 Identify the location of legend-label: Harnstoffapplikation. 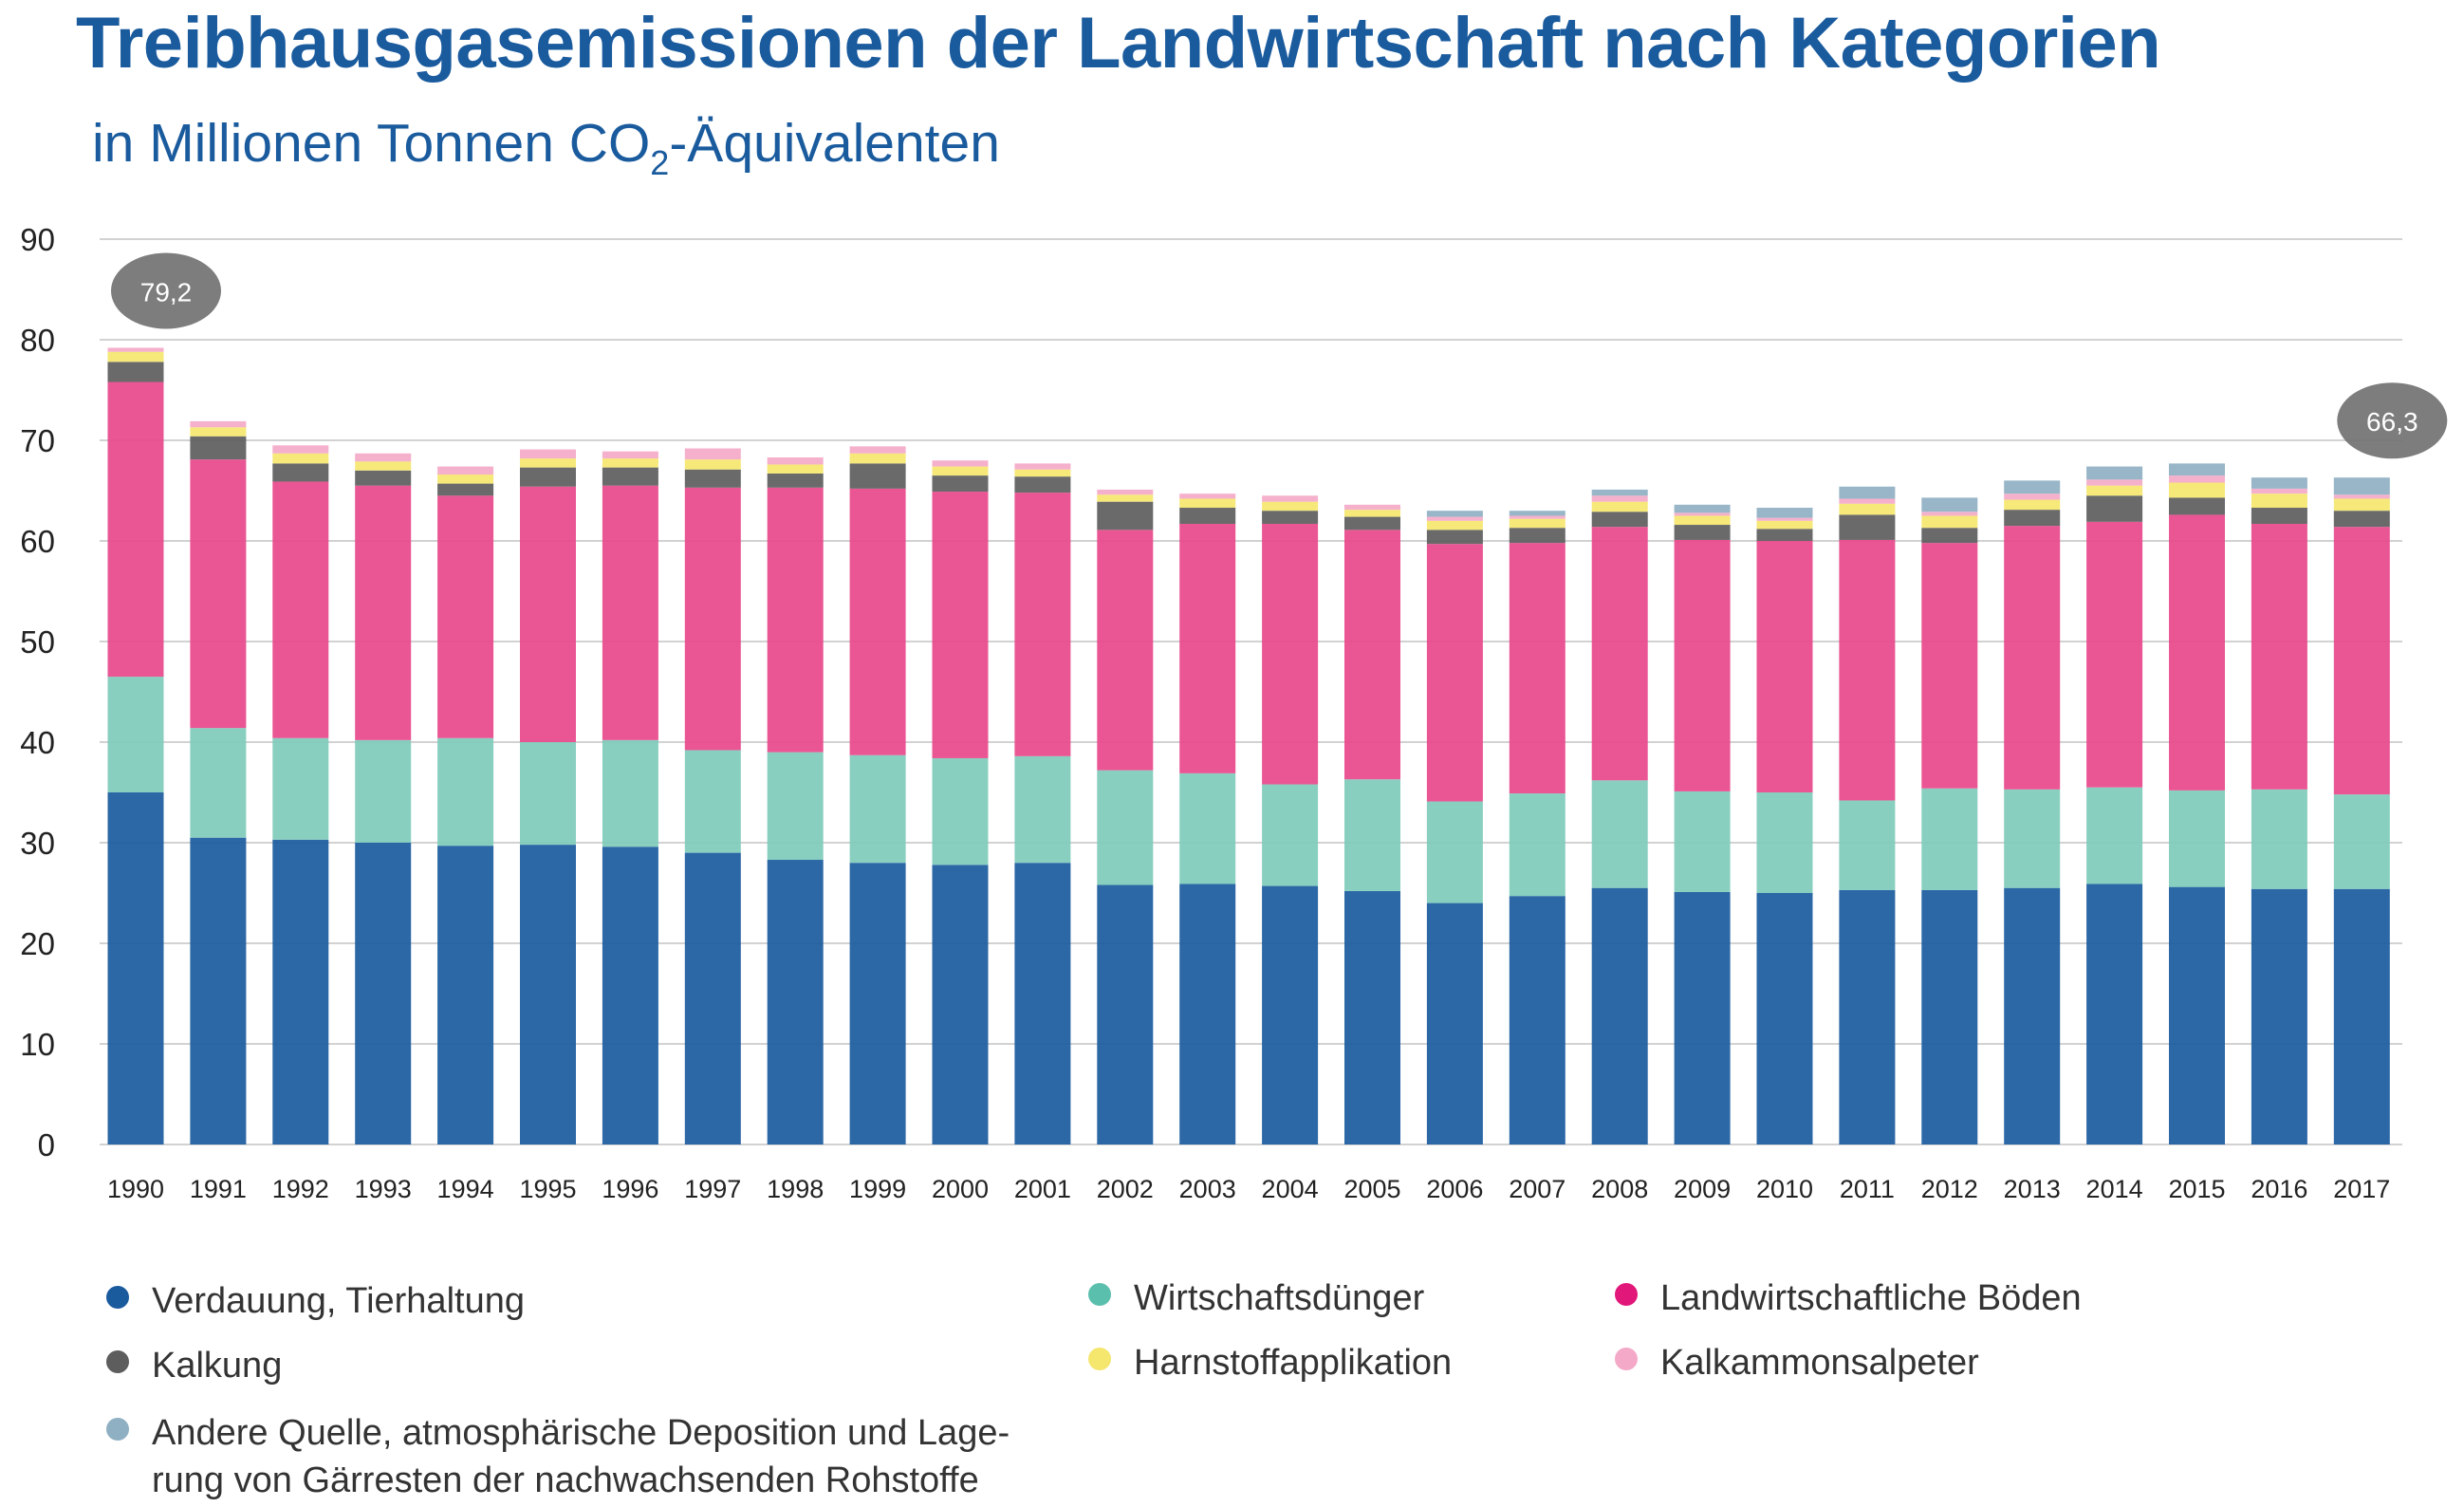
(1293, 1363).